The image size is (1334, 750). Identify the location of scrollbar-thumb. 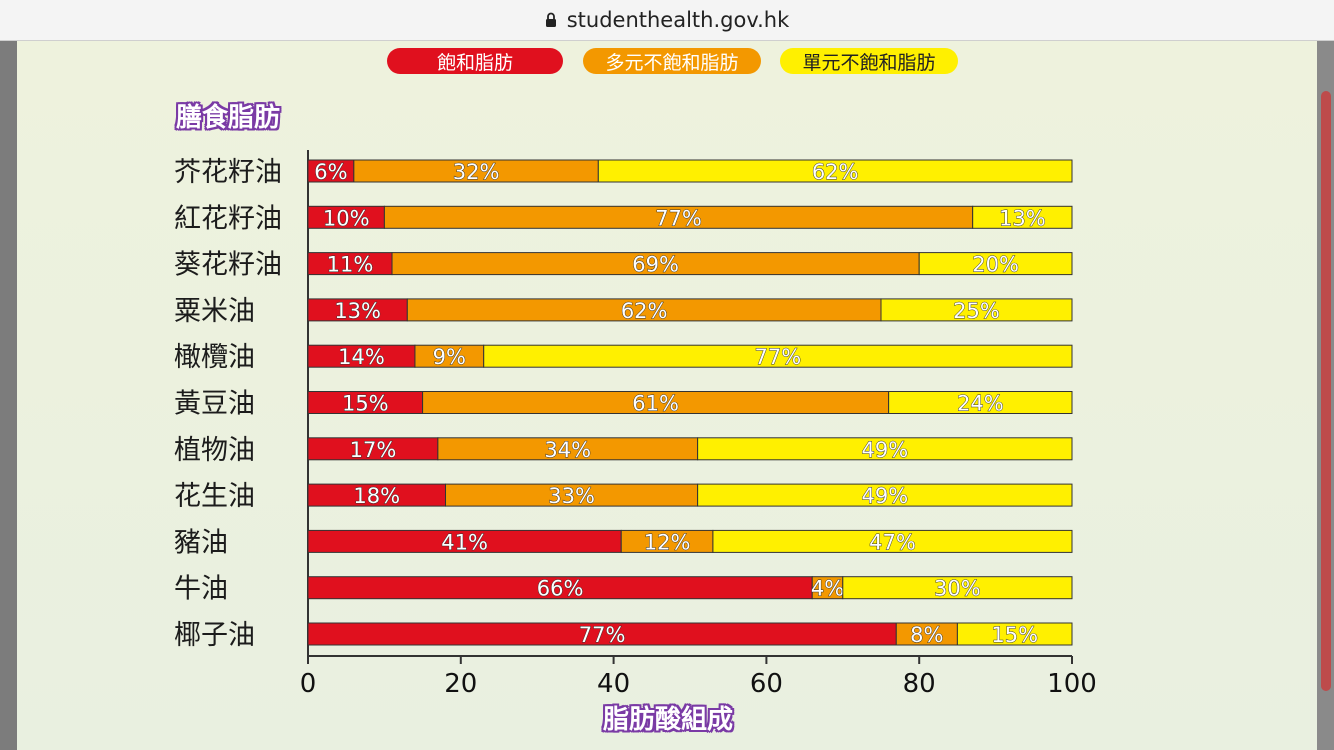
(1326, 391).